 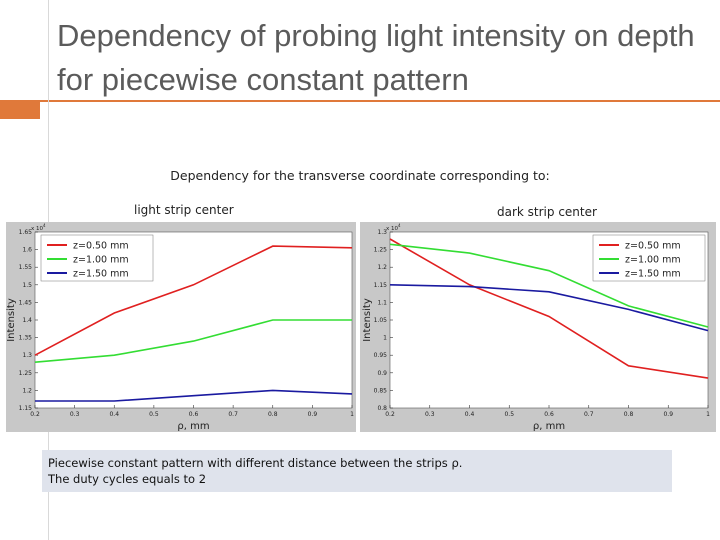 I want to click on chart-0-x-tick-label: 0.4, so click(x=114, y=414).